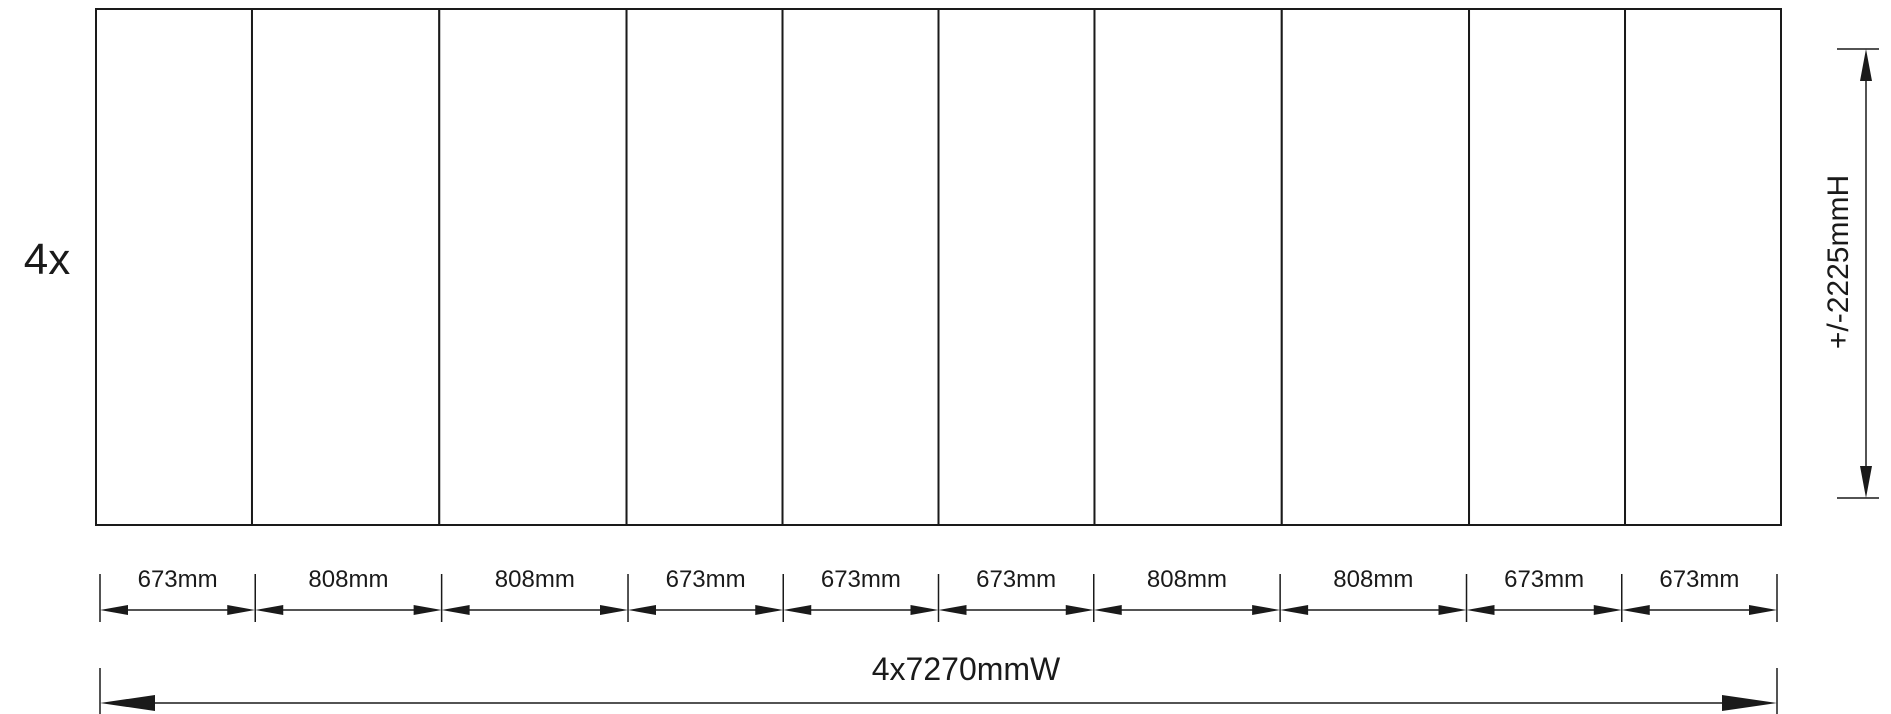 The height and width of the screenshot is (714, 1891). I want to click on panel-9-width-dimension: 673mm, so click(1544, 594).